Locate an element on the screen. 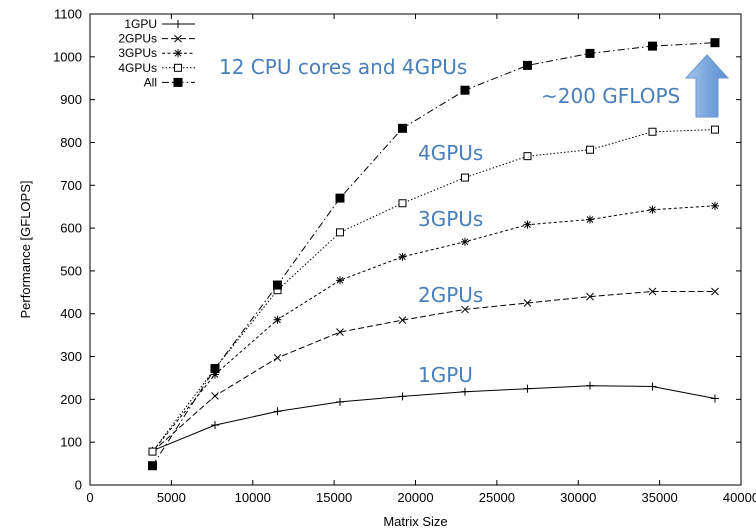 The height and width of the screenshot is (531, 756). series-line is located at coordinates (434, 418).